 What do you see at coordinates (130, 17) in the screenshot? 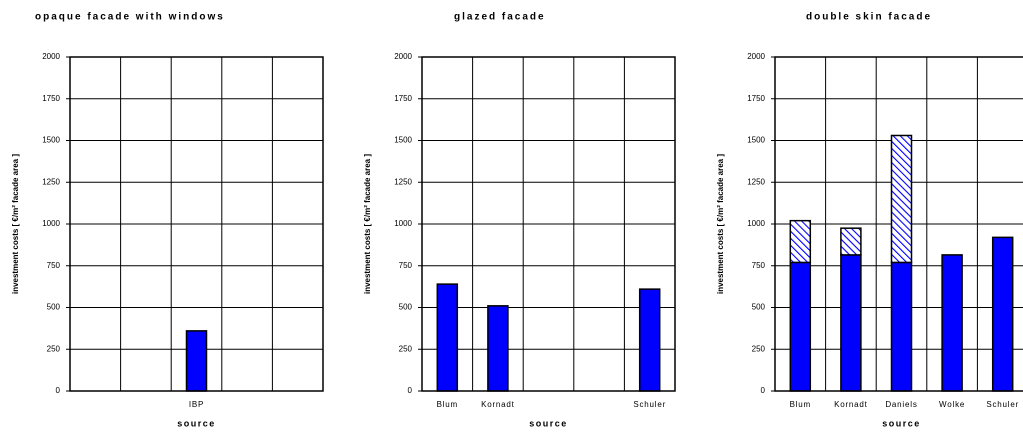
I see `chart-title: opaque facade with windows` at bounding box center [130, 17].